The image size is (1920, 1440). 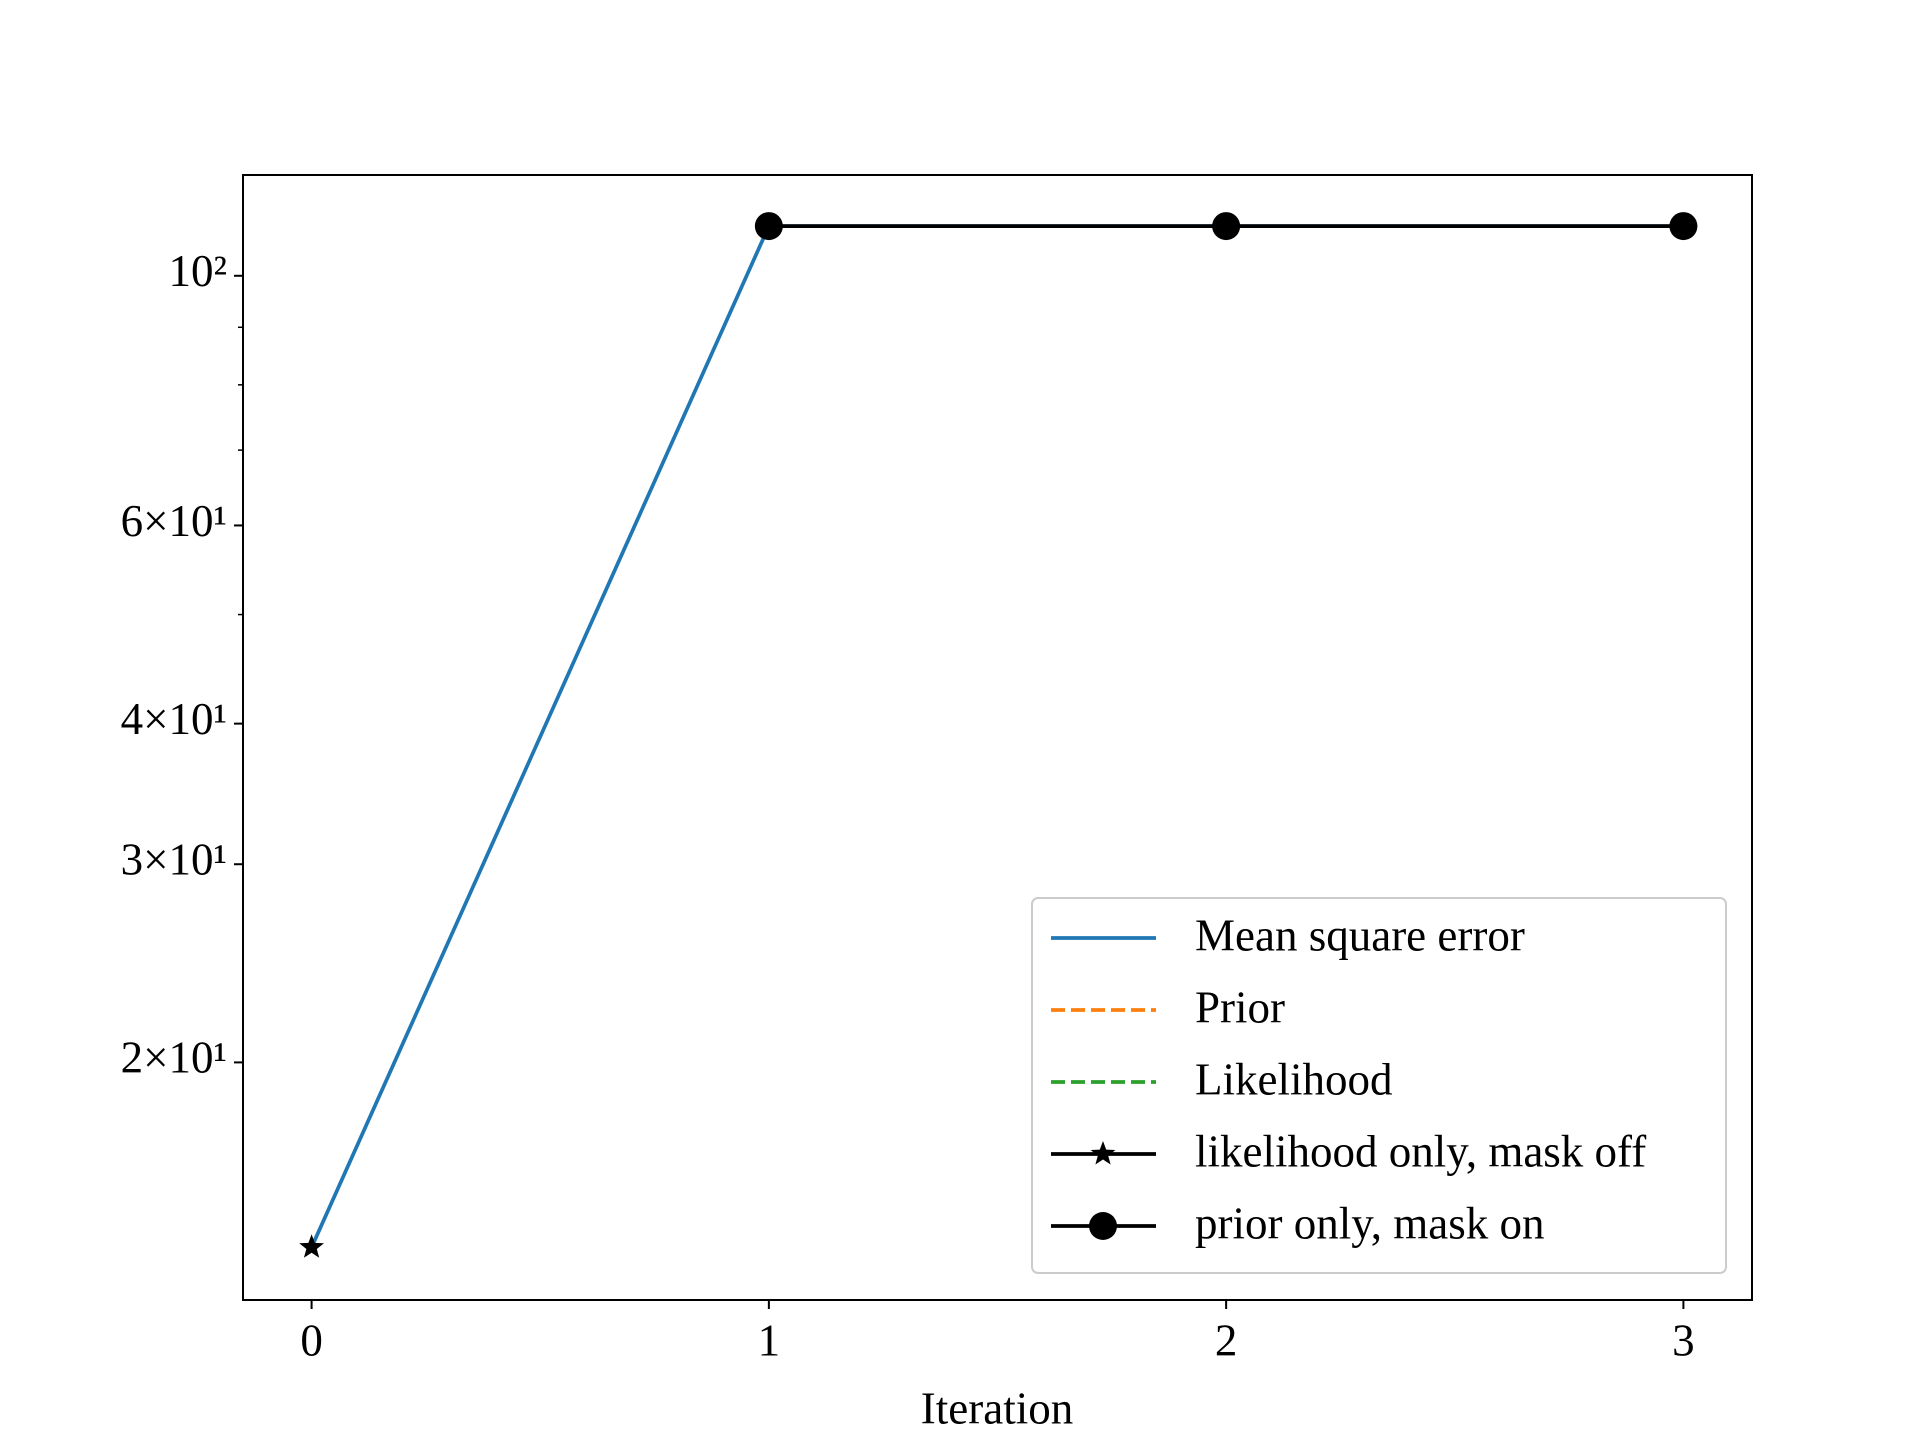 I want to click on x-tick-label: 3, so click(x=1683, y=1340).